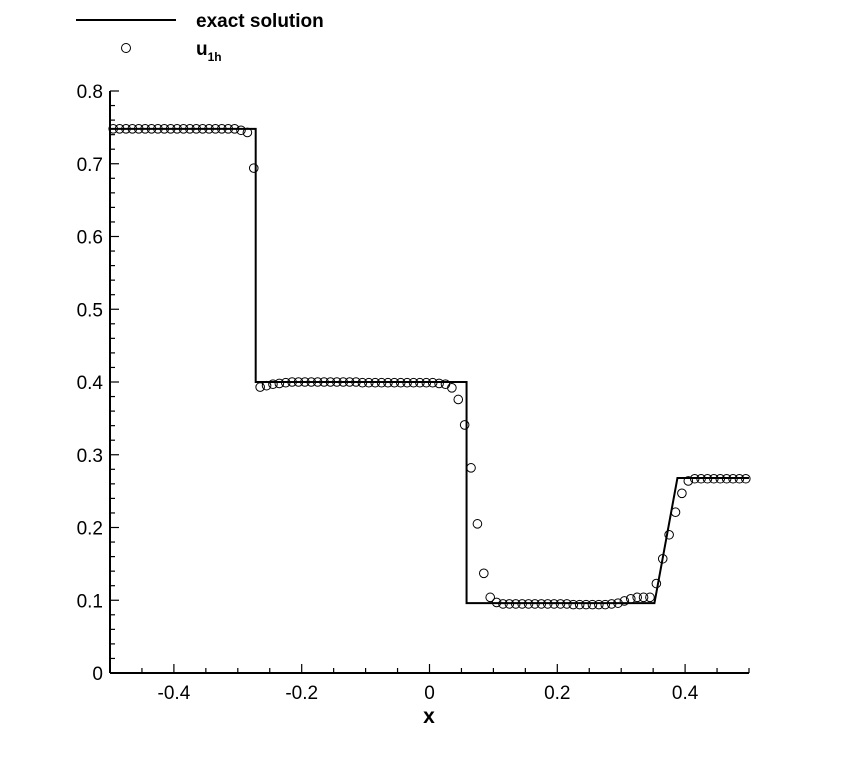  What do you see at coordinates (97, 674) in the screenshot?
I see `y-tick-label: 0` at bounding box center [97, 674].